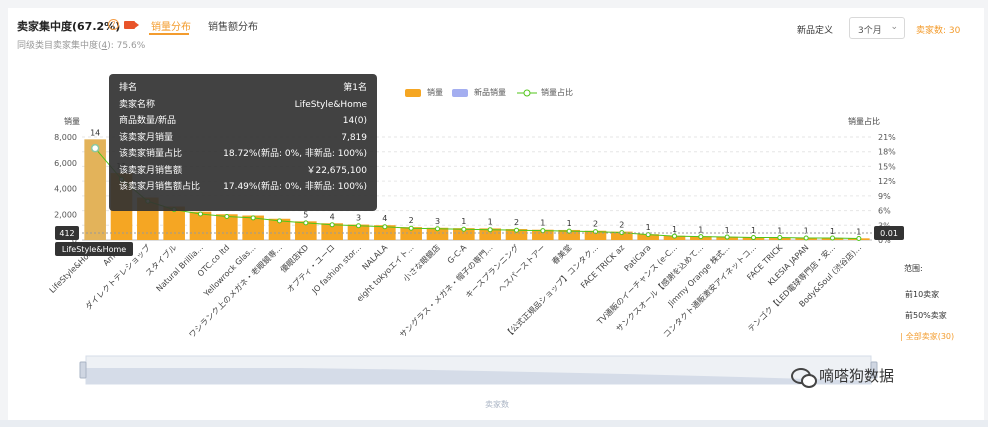 The height and width of the screenshot is (427, 988). Describe the element at coordinates (521, 268) in the screenshot. I see `x-tick-label: ヘスパーストアー` at that location.